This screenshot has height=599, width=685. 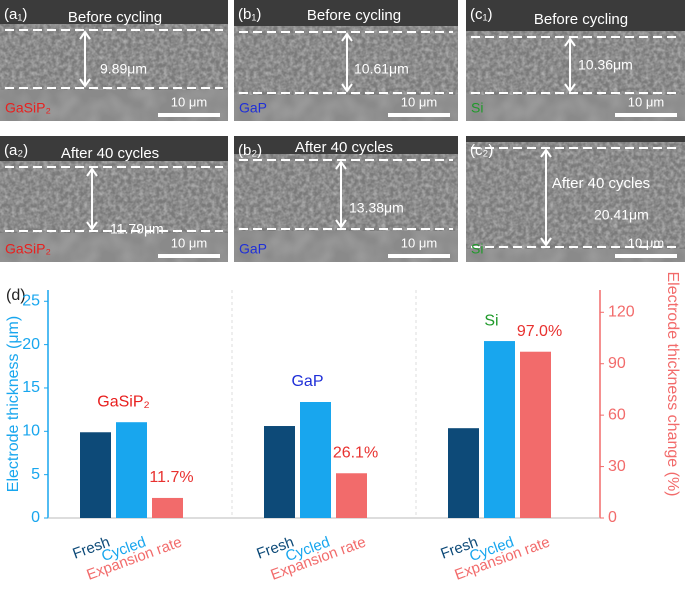 I want to click on thickness-label: 13.38μm, so click(x=376, y=208).